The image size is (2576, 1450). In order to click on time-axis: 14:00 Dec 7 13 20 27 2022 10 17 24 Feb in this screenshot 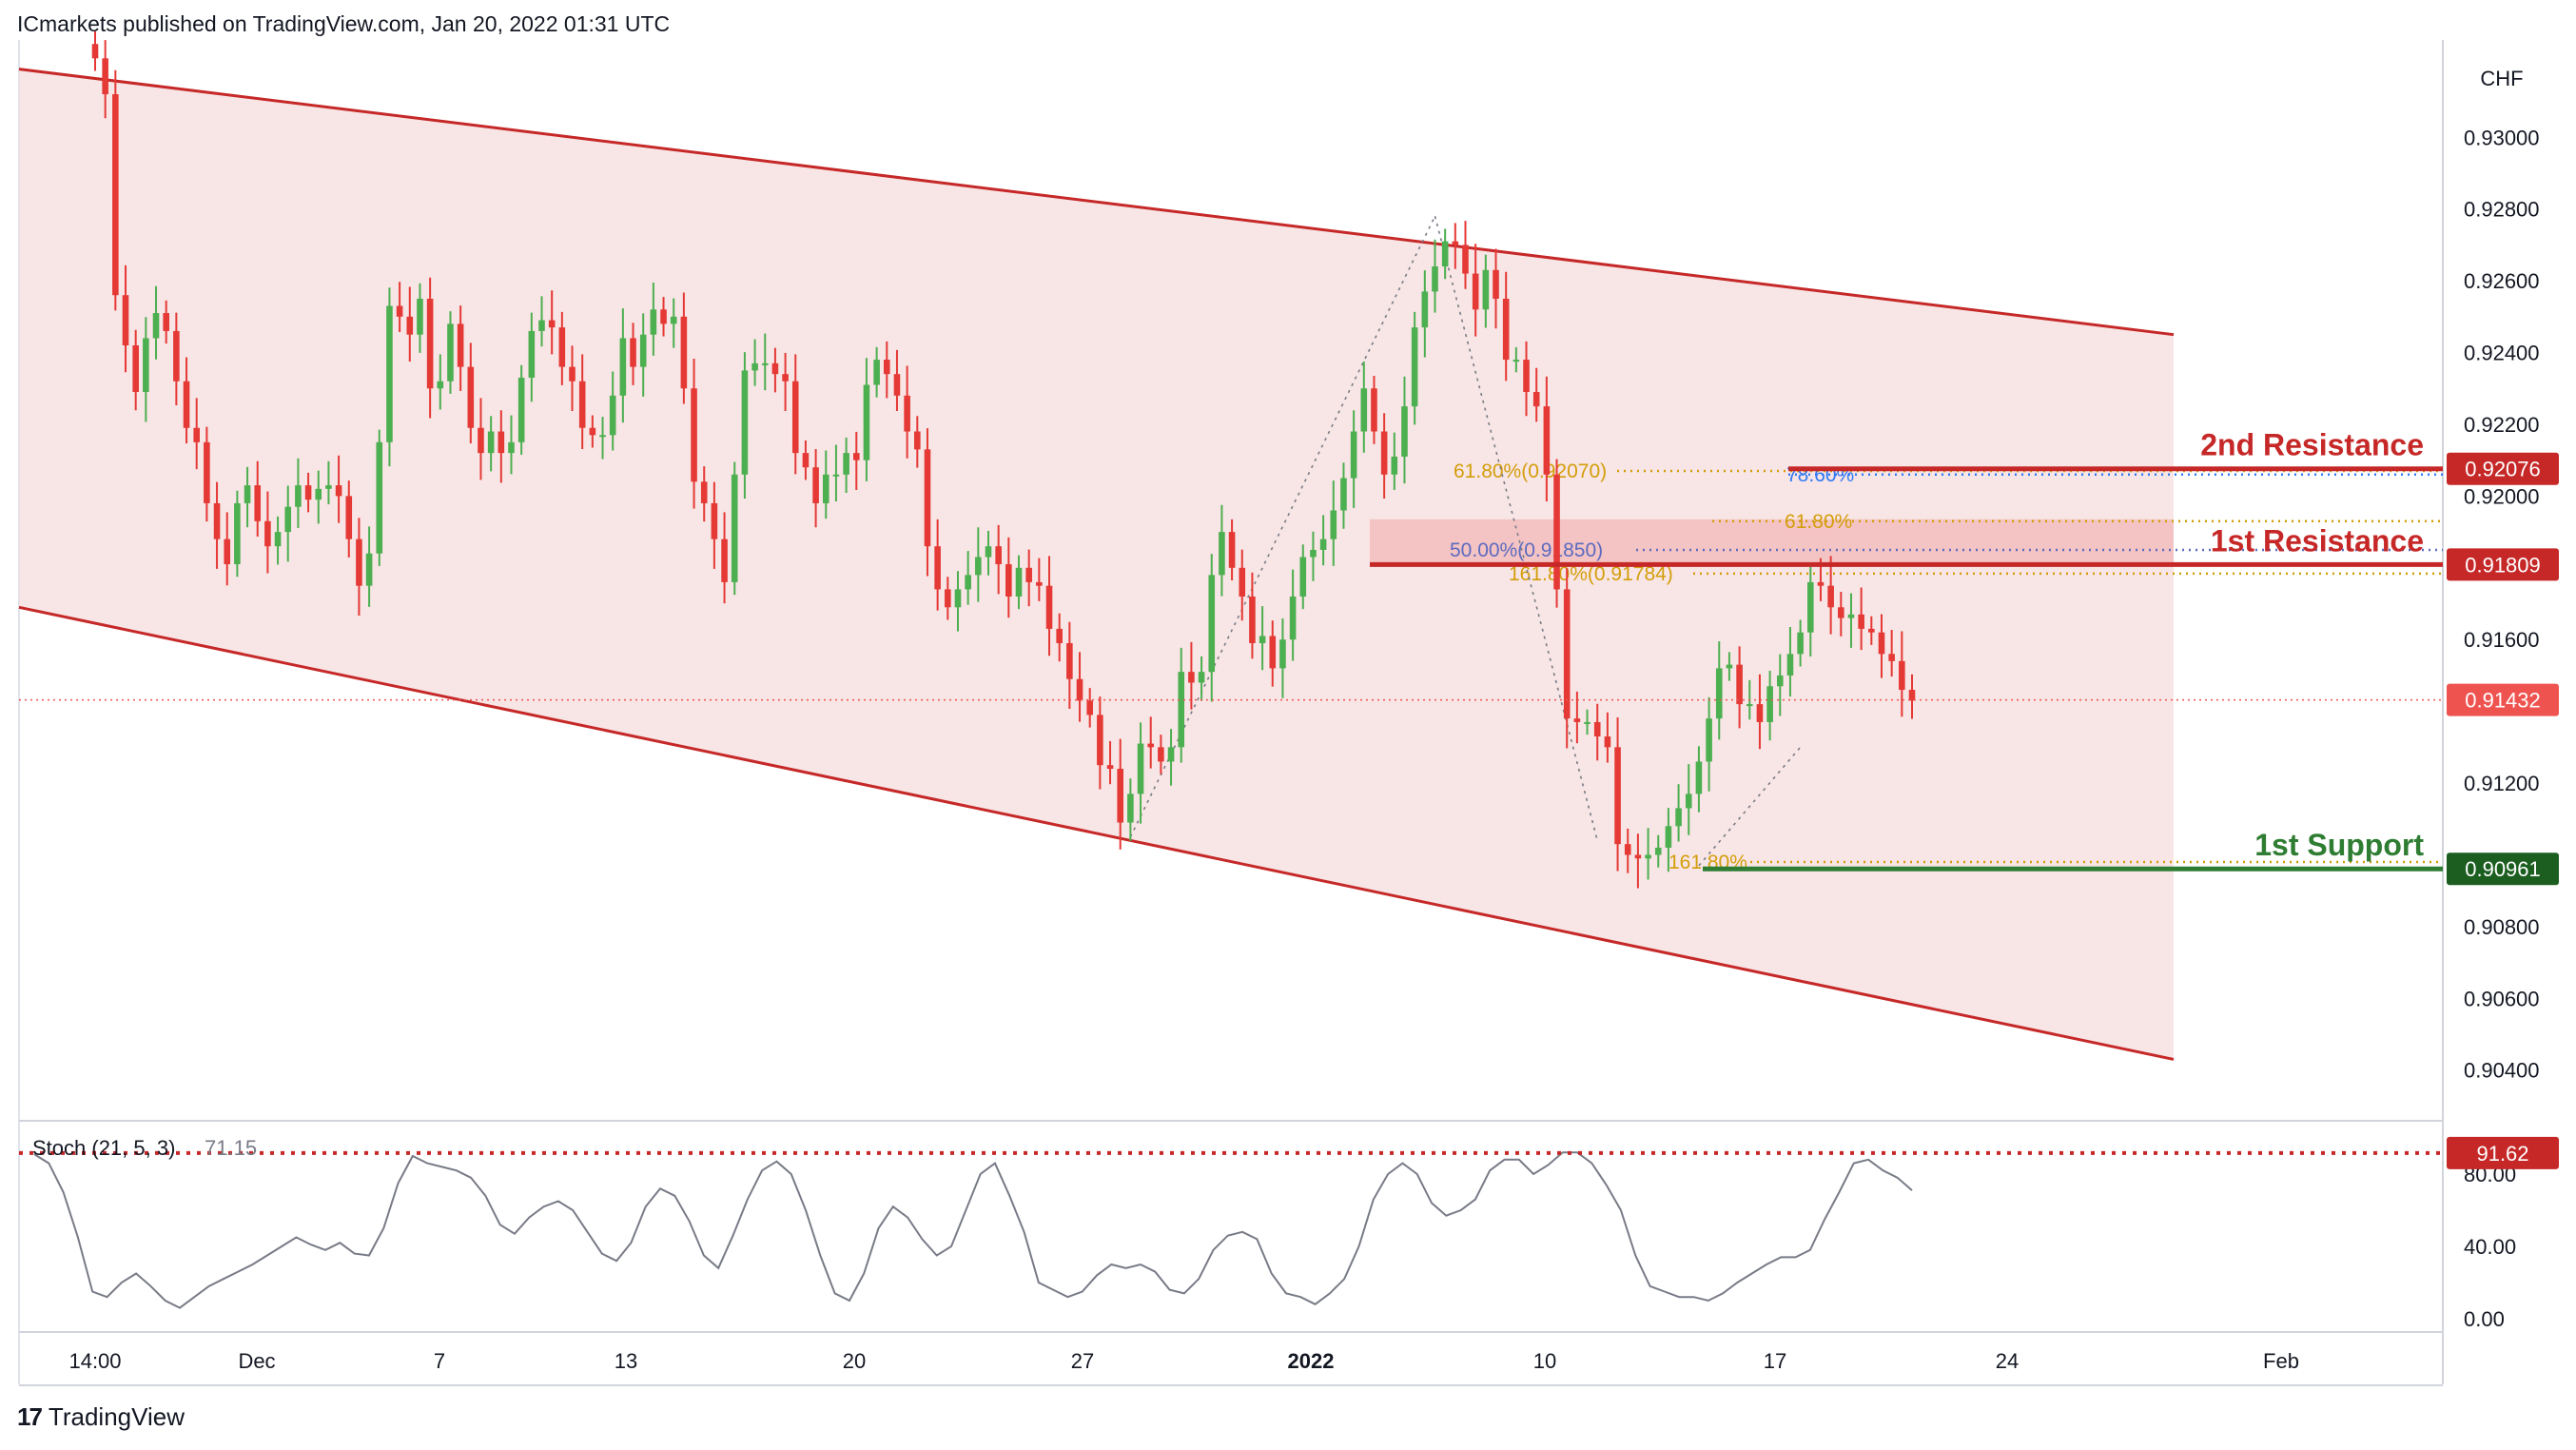, I will do `click(1183, 1361)`.